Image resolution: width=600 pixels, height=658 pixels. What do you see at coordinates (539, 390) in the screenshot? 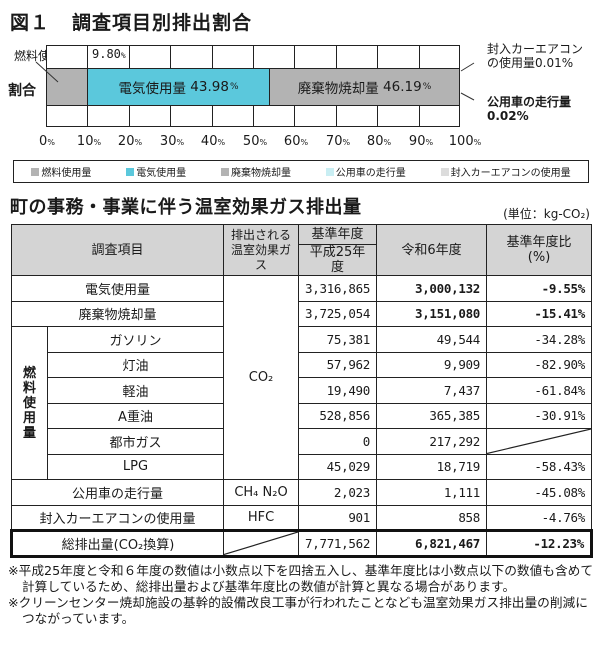
I see `row-ratio: -61.84%` at bounding box center [539, 390].